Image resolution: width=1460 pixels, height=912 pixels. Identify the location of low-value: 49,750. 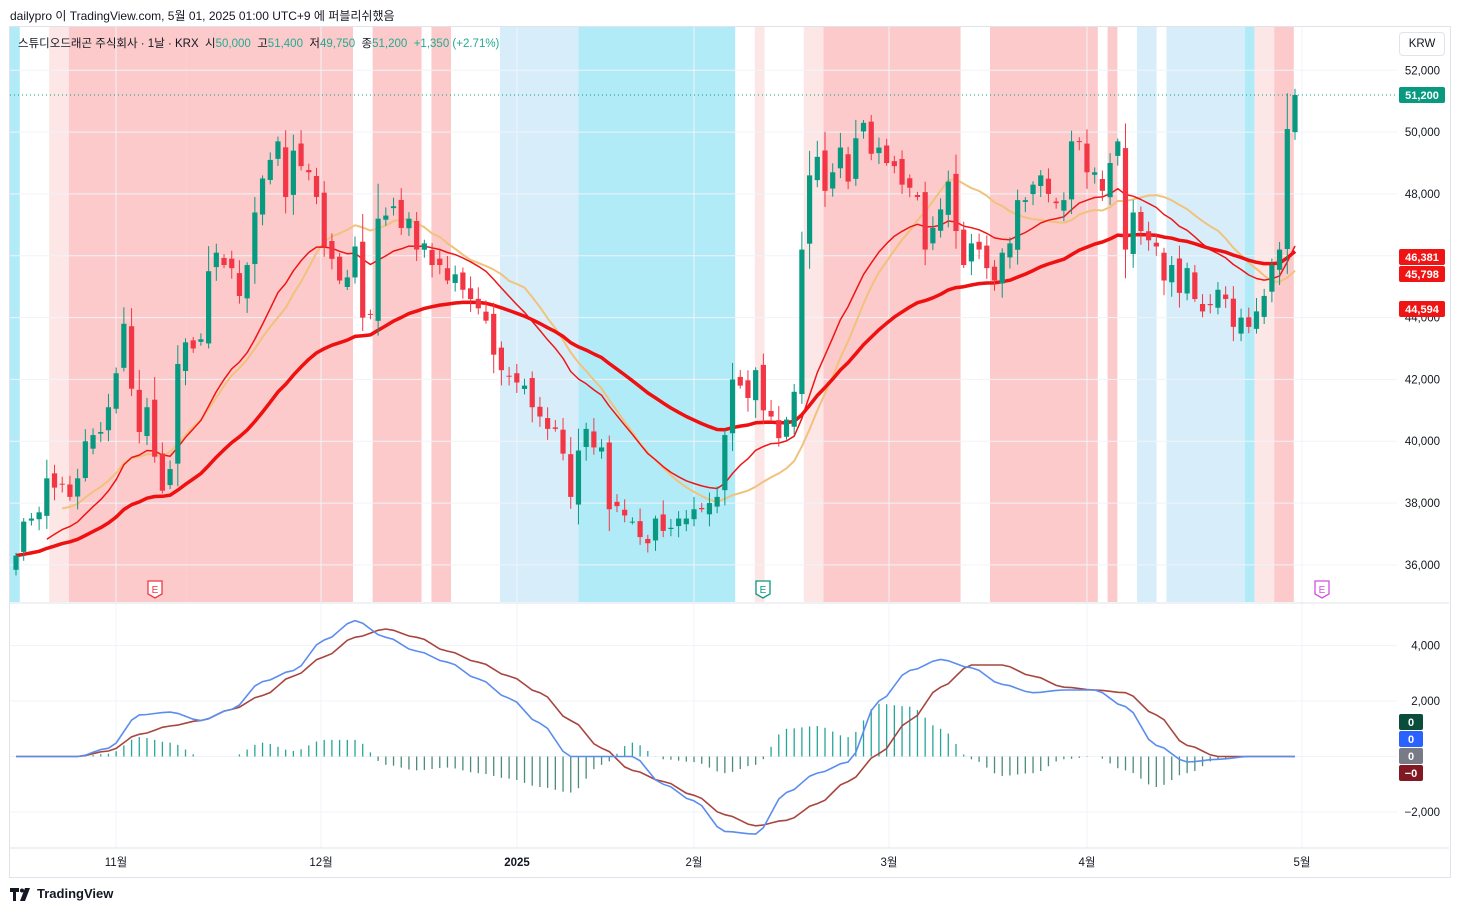
(337, 44).